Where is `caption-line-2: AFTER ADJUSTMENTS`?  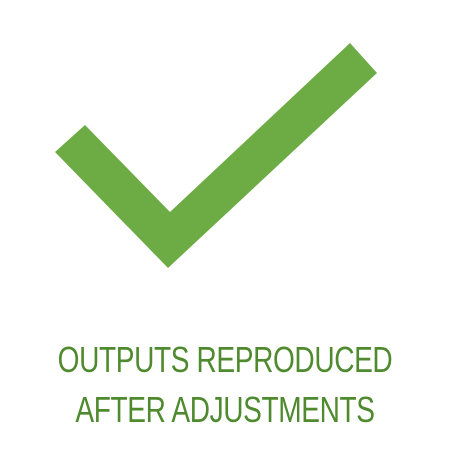 caption-line-2: AFTER ADJUSTMENTS is located at coordinates (225, 409).